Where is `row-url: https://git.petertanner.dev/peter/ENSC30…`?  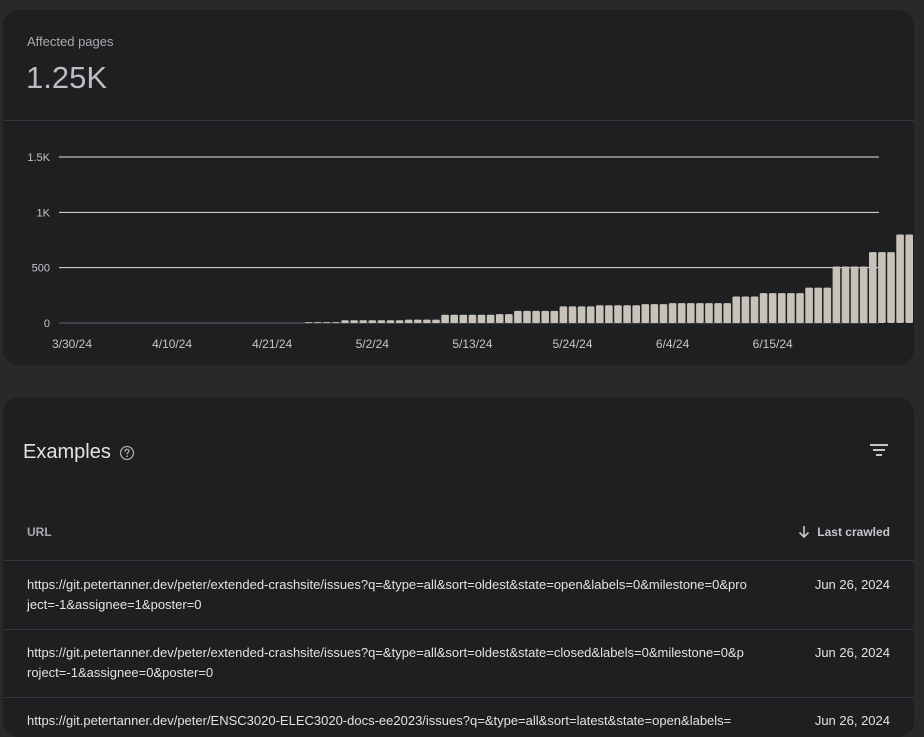
row-url: https://git.petertanner.dev/peter/ENSC30… is located at coordinates (379, 720).